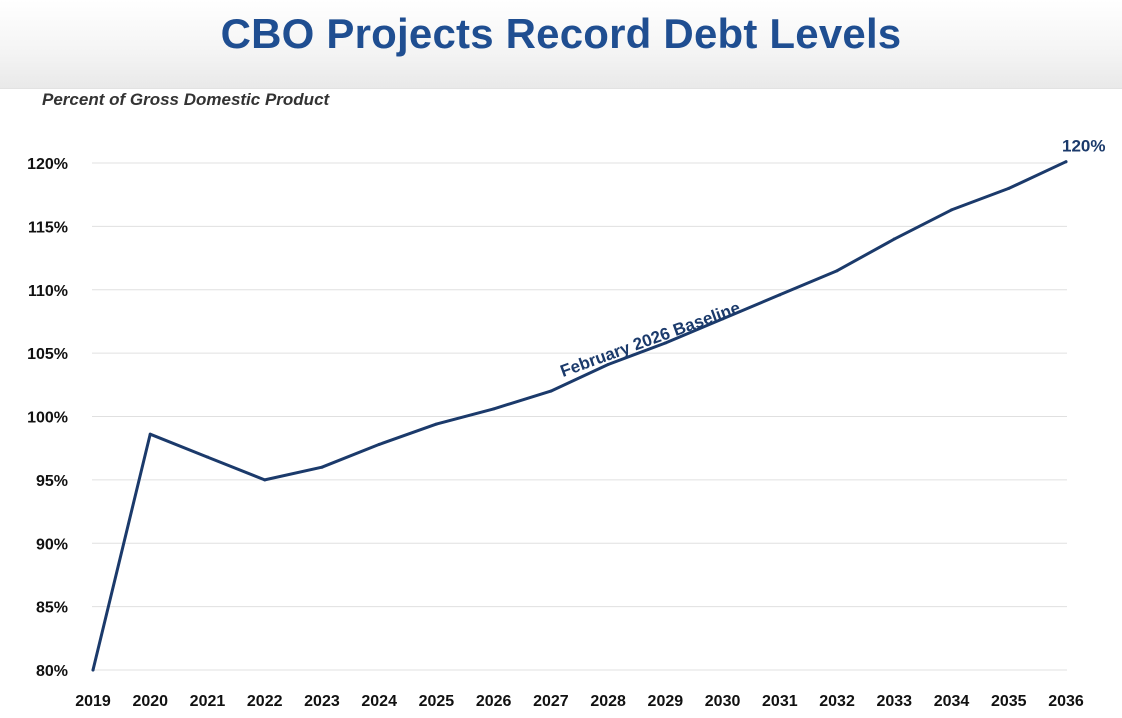 This screenshot has width=1122, height=718. I want to click on y-tick-label: 80%, so click(52, 671).